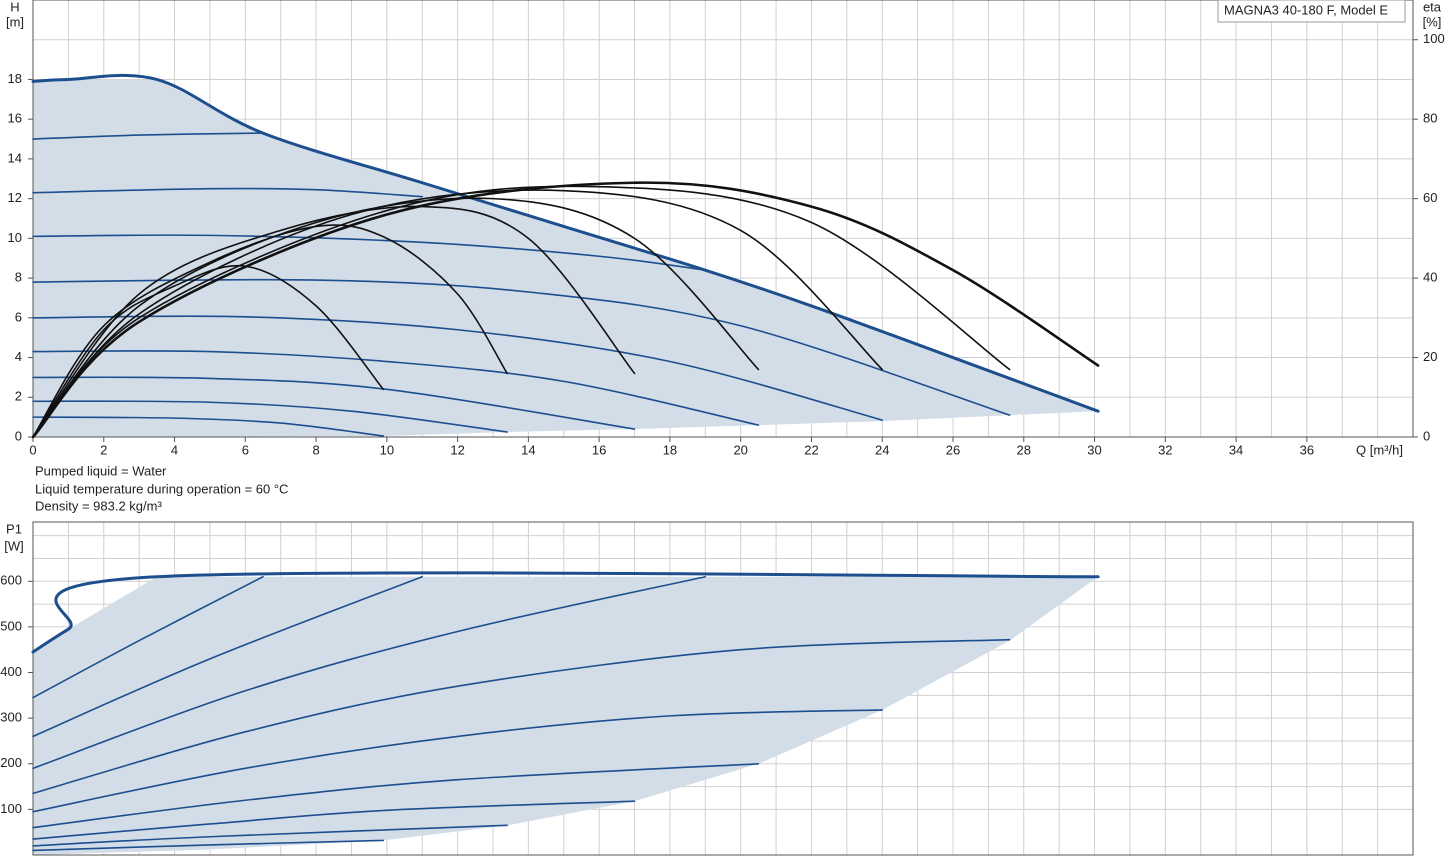  What do you see at coordinates (1236, 449) in the screenshot?
I see `x-tick-label: 34` at bounding box center [1236, 449].